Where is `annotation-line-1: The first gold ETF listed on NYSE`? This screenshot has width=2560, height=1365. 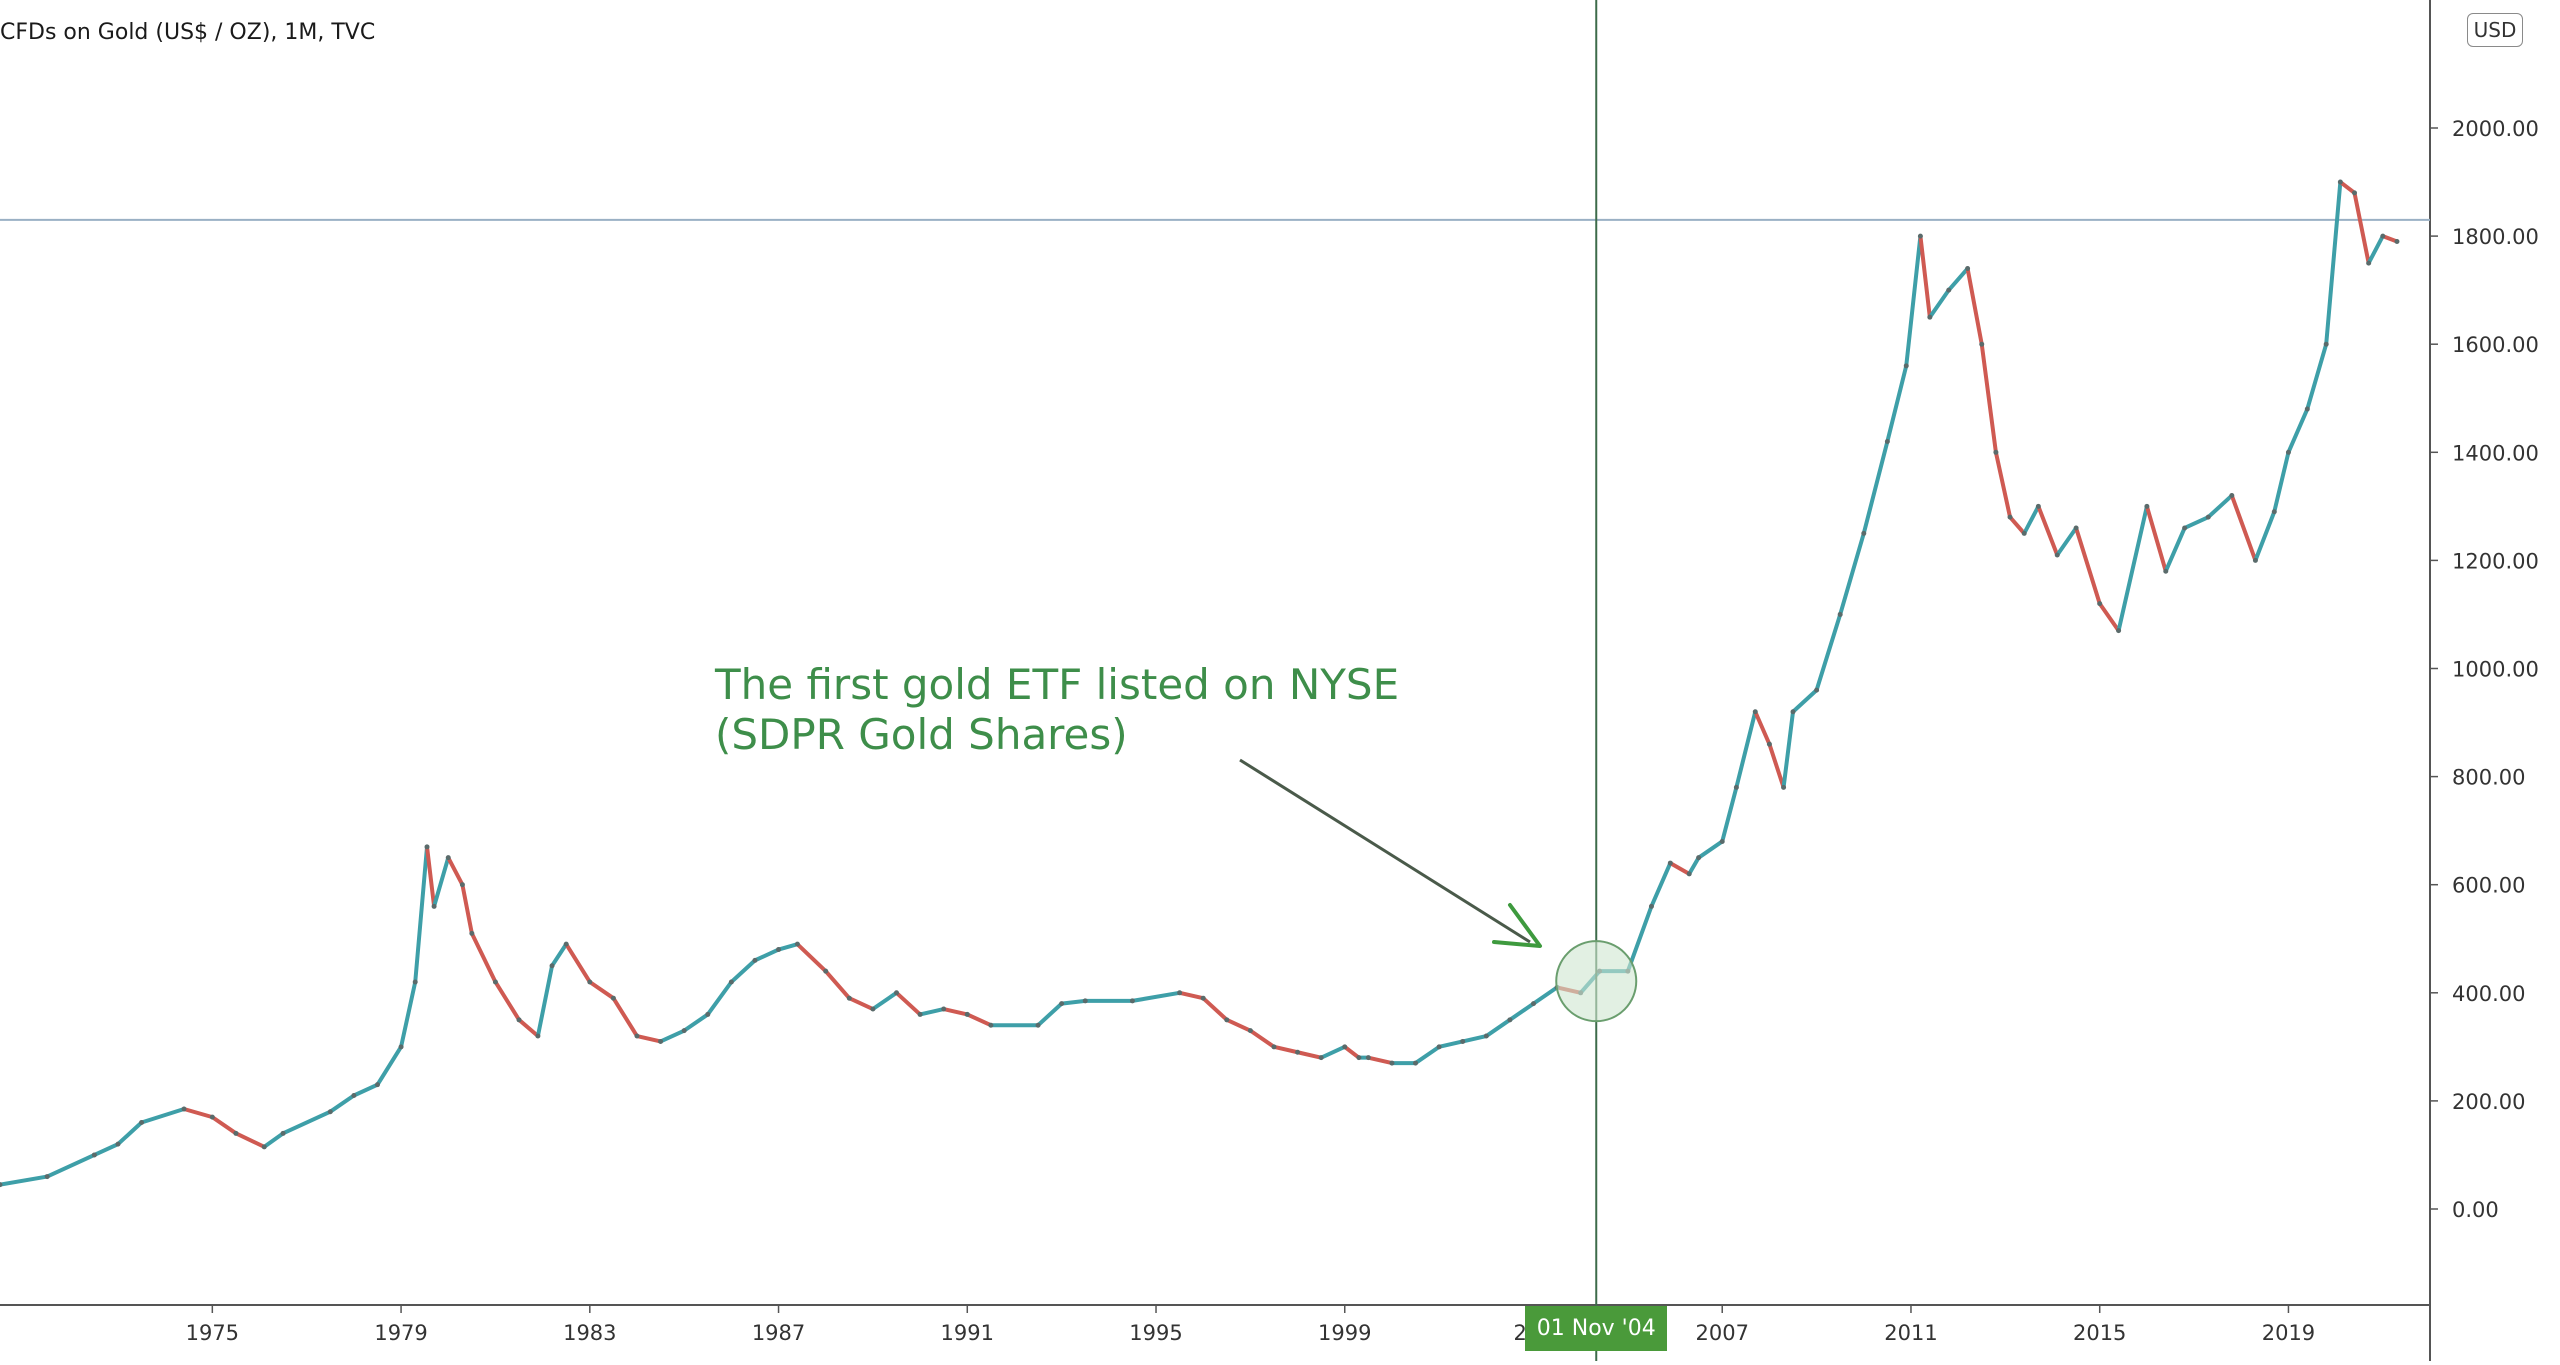 annotation-line-1: The first gold ETF listed on NYSE is located at coordinates (1057, 684).